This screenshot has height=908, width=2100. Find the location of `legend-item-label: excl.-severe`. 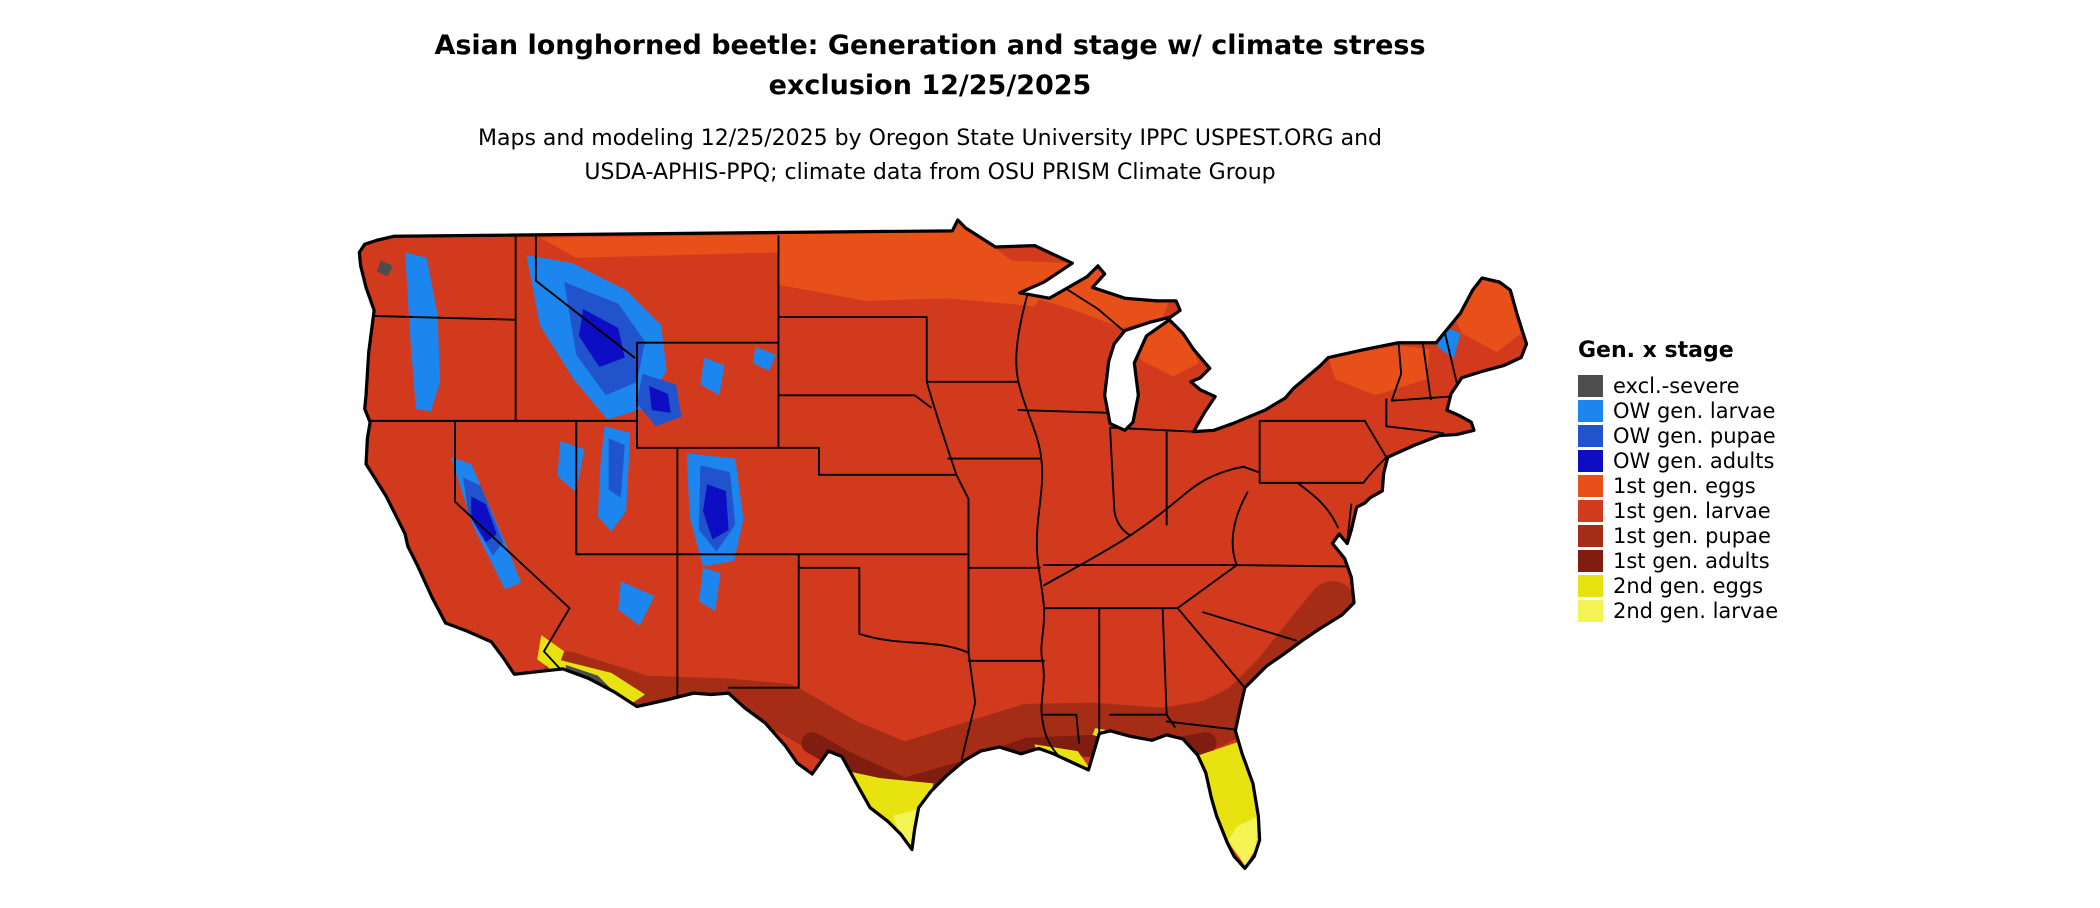

legend-item-label: excl.-severe is located at coordinates (1676, 385).